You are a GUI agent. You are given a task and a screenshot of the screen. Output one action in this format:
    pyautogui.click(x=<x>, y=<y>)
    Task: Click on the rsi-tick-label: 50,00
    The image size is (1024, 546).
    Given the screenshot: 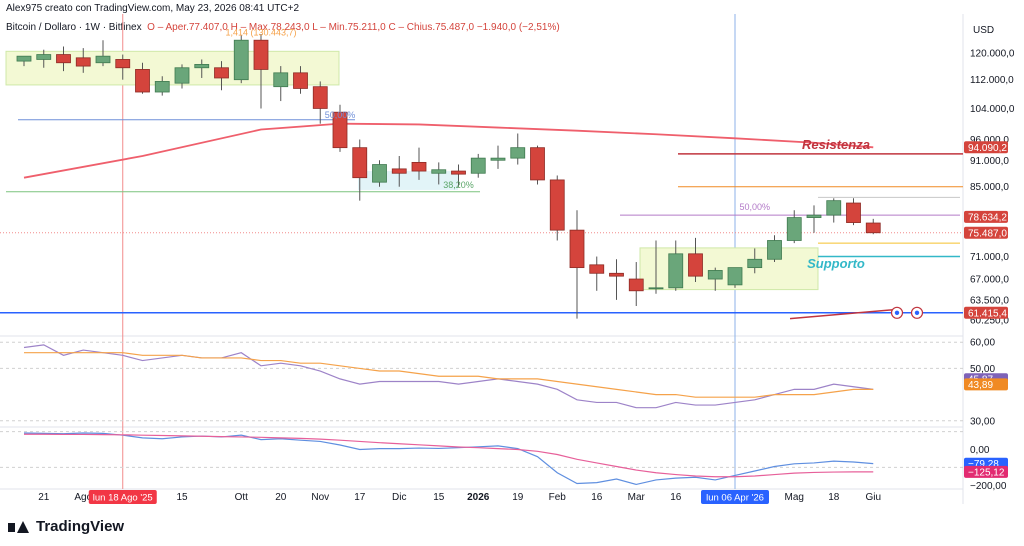 What is the action you would take?
    pyautogui.click(x=982, y=369)
    